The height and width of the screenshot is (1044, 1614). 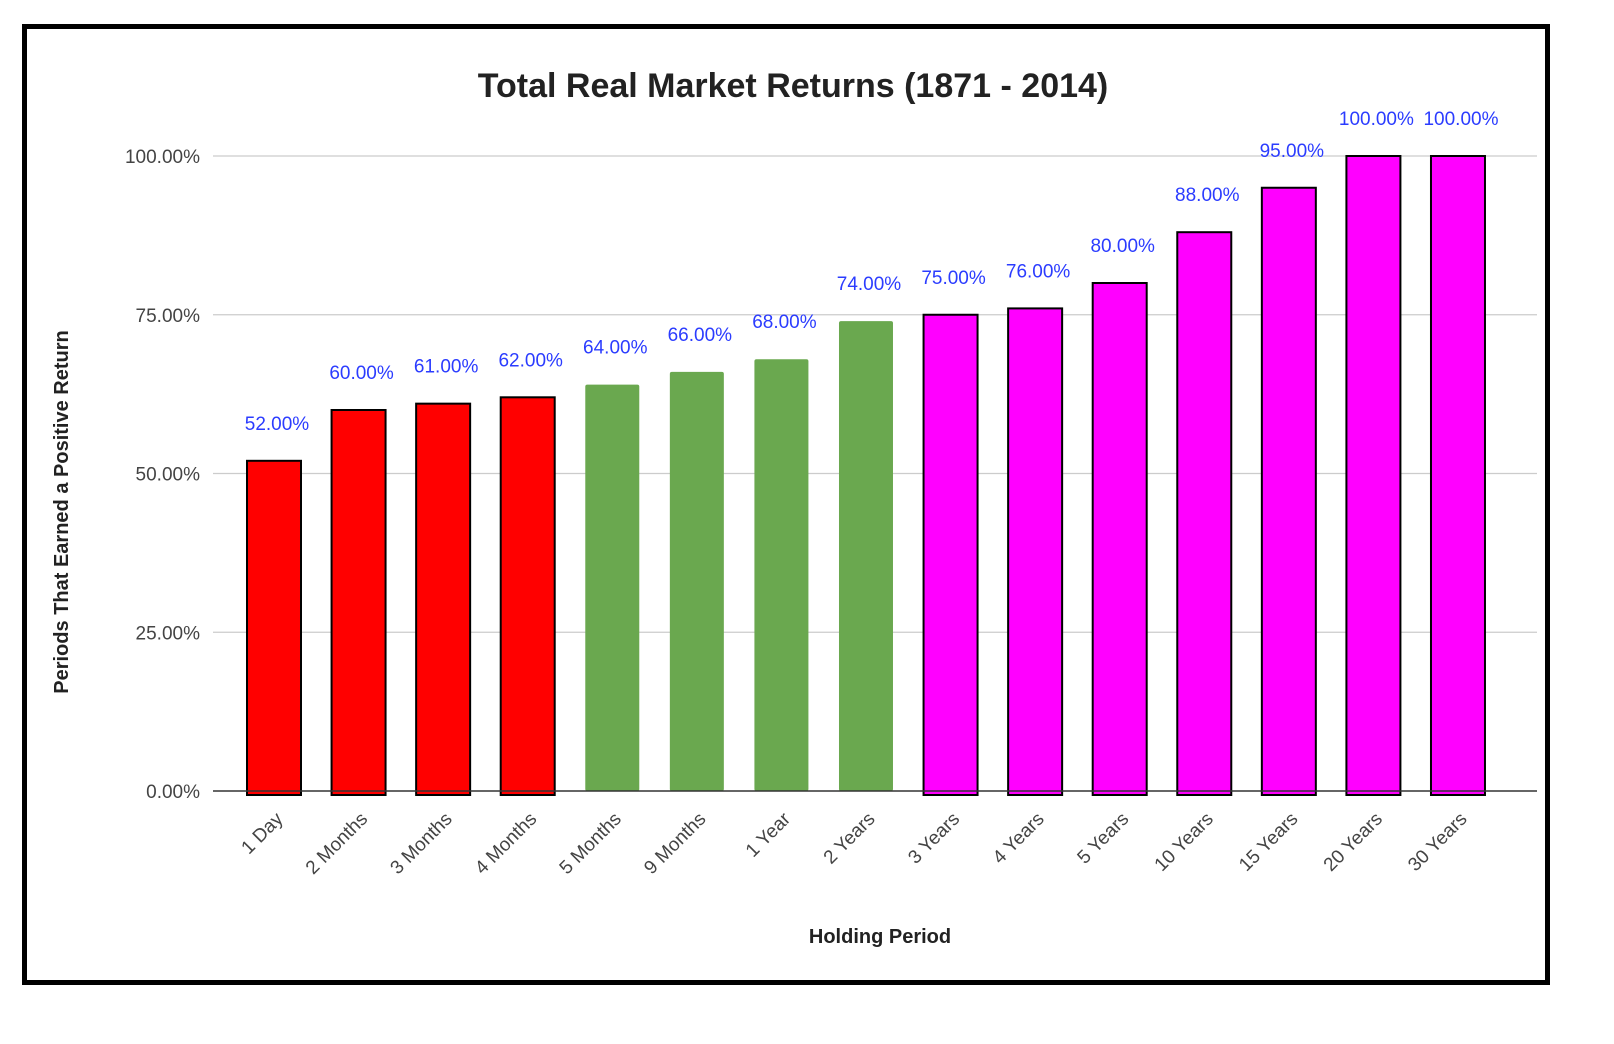 I want to click on y-tick-label: 50.00%, so click(x=168, y=475).